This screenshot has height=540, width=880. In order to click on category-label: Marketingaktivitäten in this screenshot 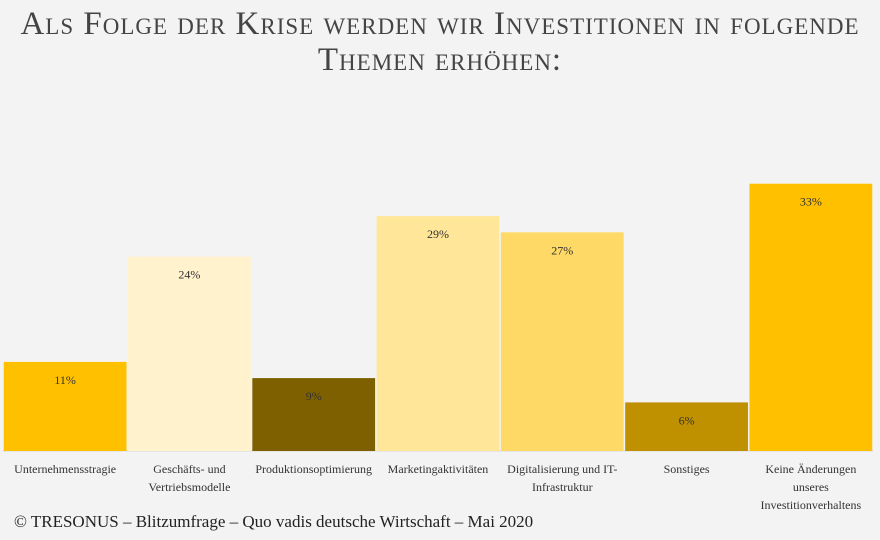, I will do `click(438, 469)`.